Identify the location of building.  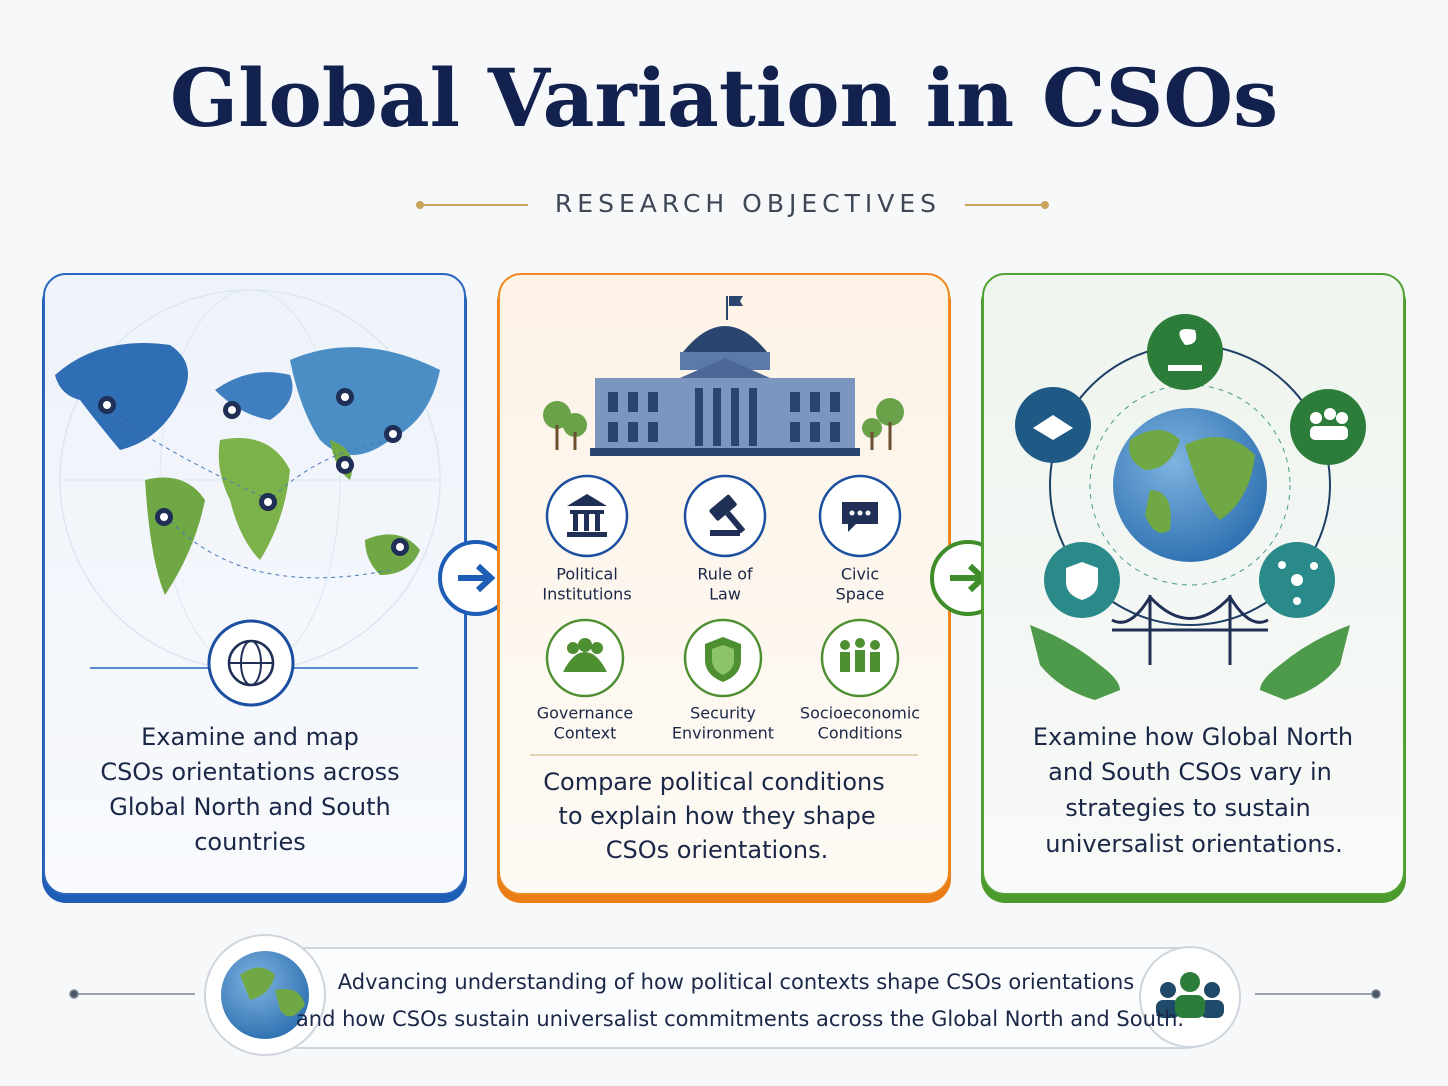
(723, 376).